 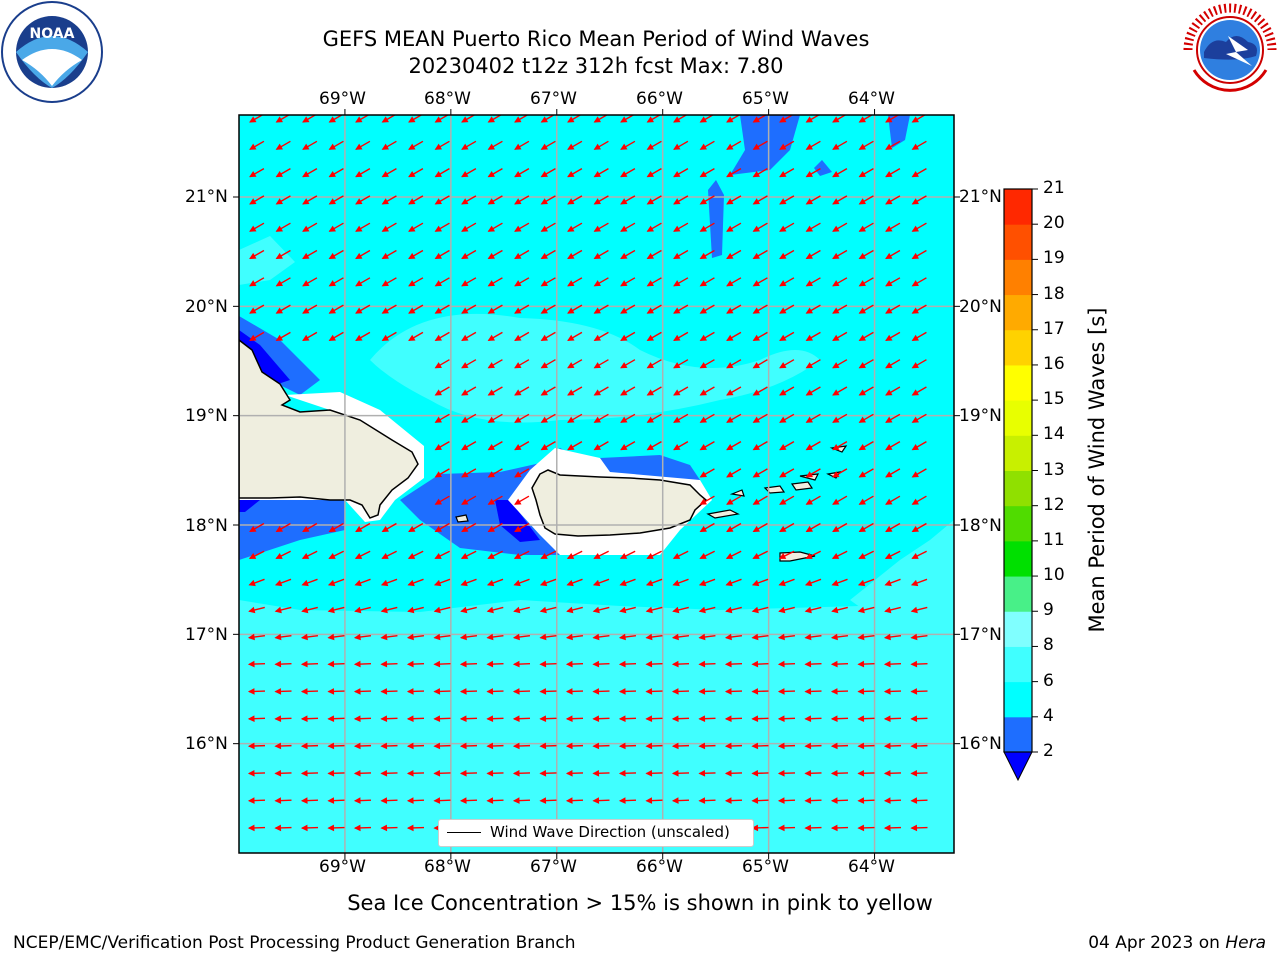 I want to click on lat-label-right: 20°N, so click(x=980, y=307).